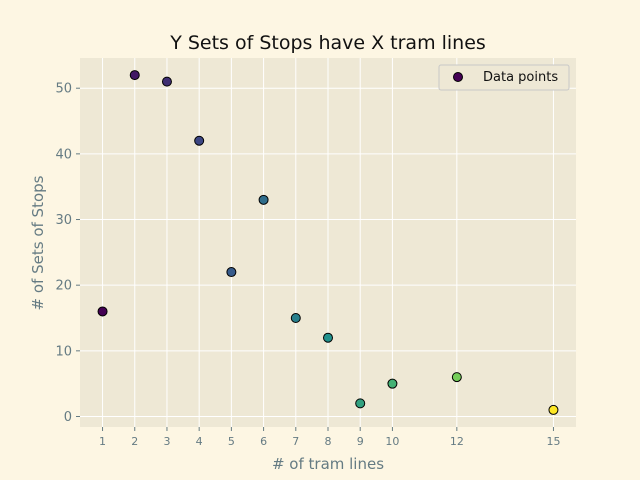  Describe the element at coordinates (199, 441) in the screenshot. I see `x-tick-label: 4` at that location.